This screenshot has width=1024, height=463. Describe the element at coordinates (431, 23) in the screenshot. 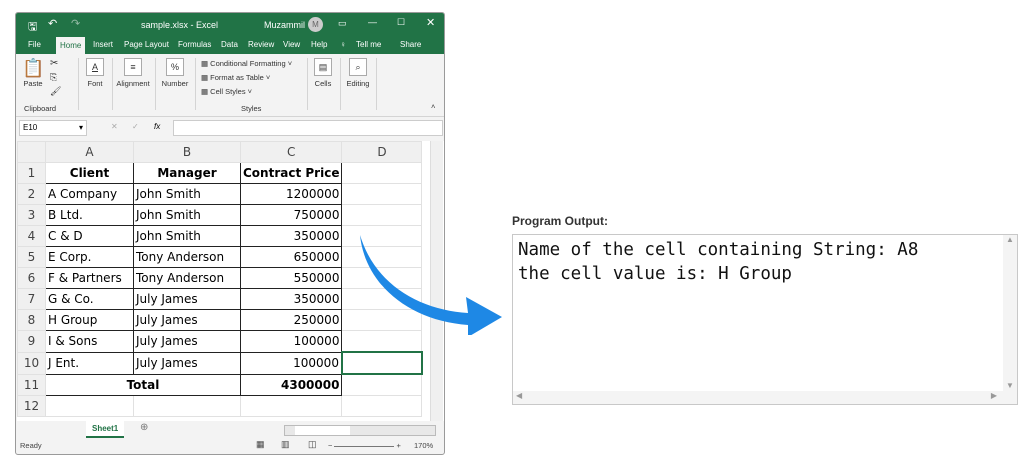

I see `close-button: ✕` at that location.